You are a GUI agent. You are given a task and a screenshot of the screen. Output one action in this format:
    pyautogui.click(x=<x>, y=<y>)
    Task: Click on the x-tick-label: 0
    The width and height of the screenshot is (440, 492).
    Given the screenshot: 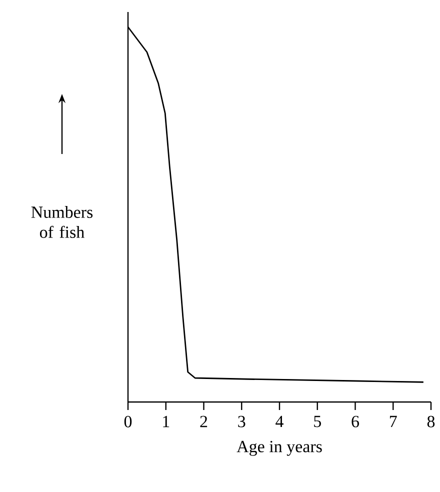 What is the action you would take?
    pyautogui.click(x=128, y=422)
    